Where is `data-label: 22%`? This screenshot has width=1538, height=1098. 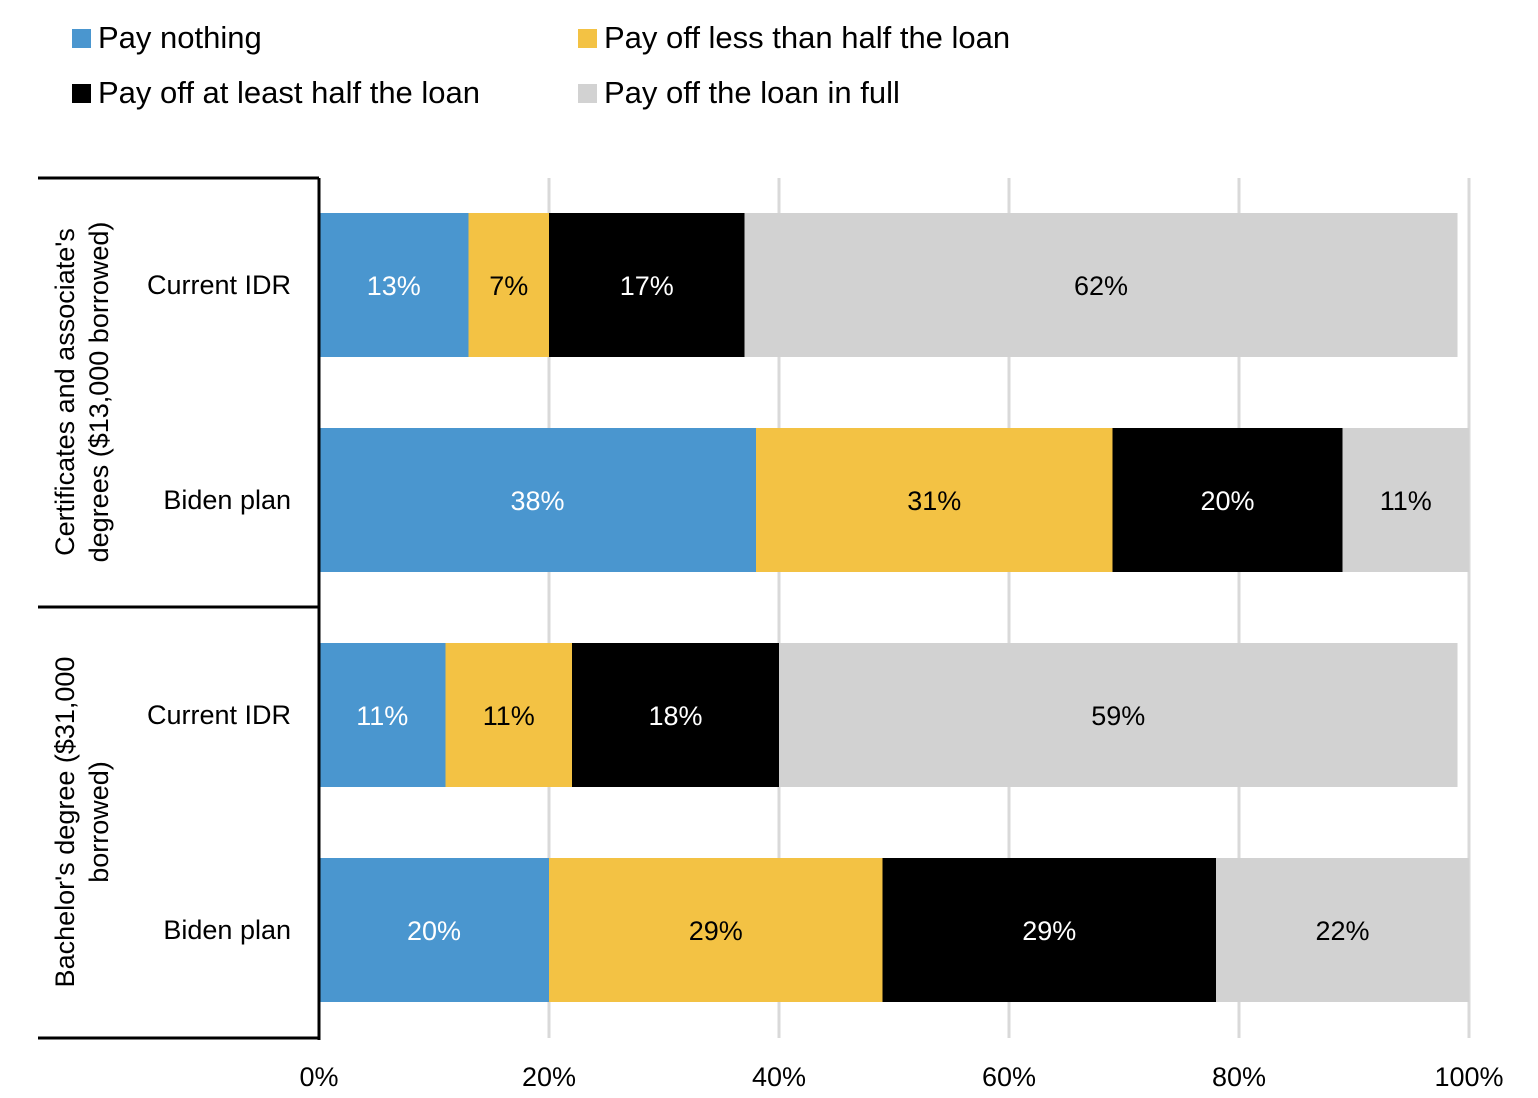 data-label: 22% is located at coordinates (1342, 931).